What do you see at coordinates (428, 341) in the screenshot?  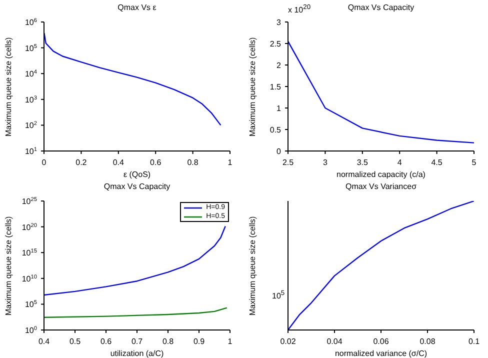 I see `x-tick-label: 0.08` at bounding box center [428, 341].